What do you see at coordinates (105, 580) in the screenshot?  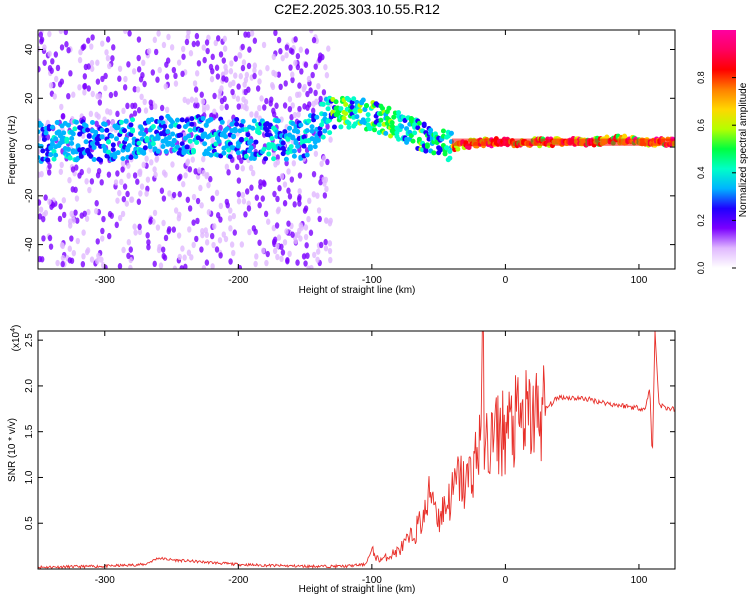 I see `x-tick-label: -300` at bounding box center [105, 580].